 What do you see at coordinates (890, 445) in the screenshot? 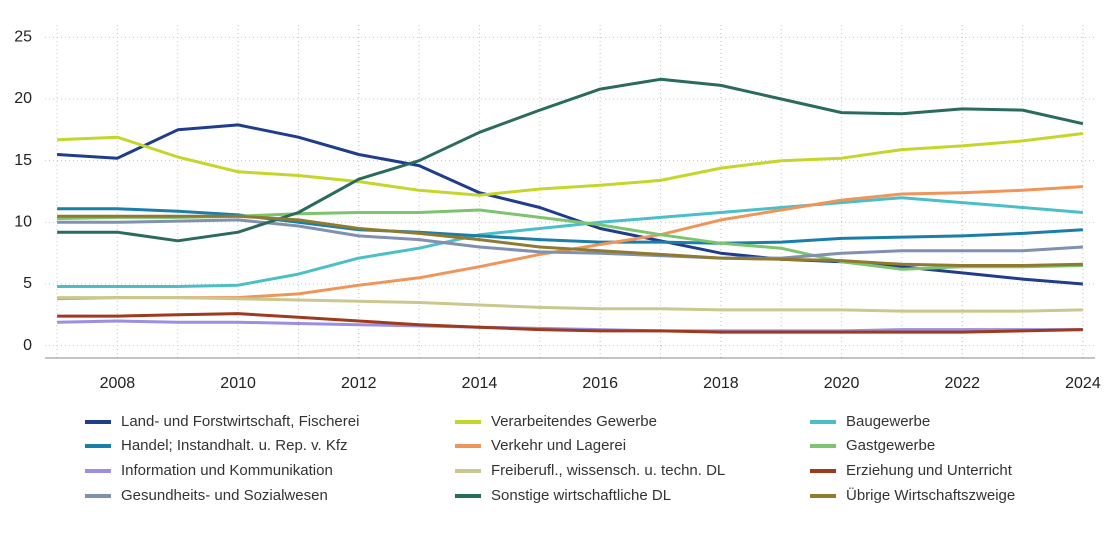
I see `legend-label: Gastgewerbe` at bounding box center [890, 445].